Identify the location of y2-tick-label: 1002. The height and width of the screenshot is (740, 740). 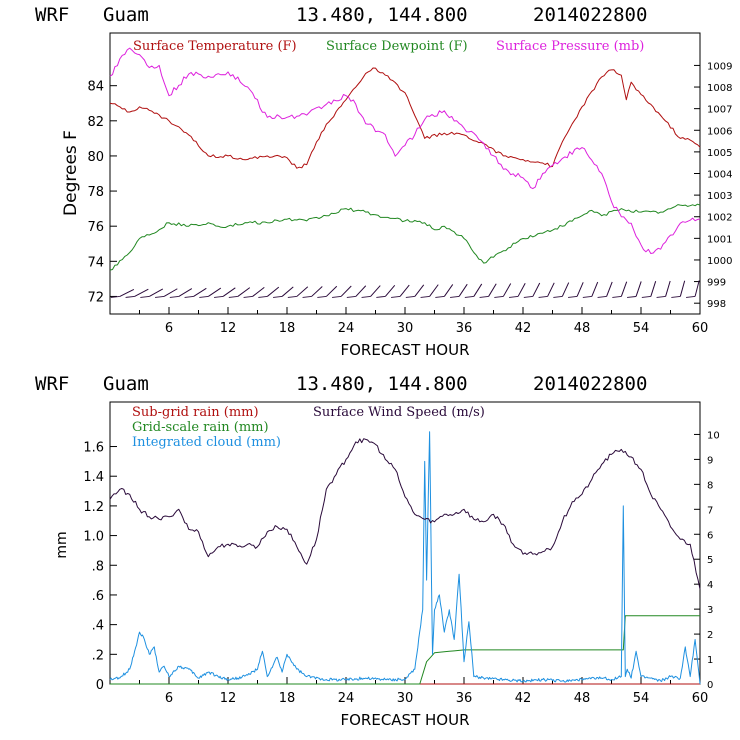
(719, 218).